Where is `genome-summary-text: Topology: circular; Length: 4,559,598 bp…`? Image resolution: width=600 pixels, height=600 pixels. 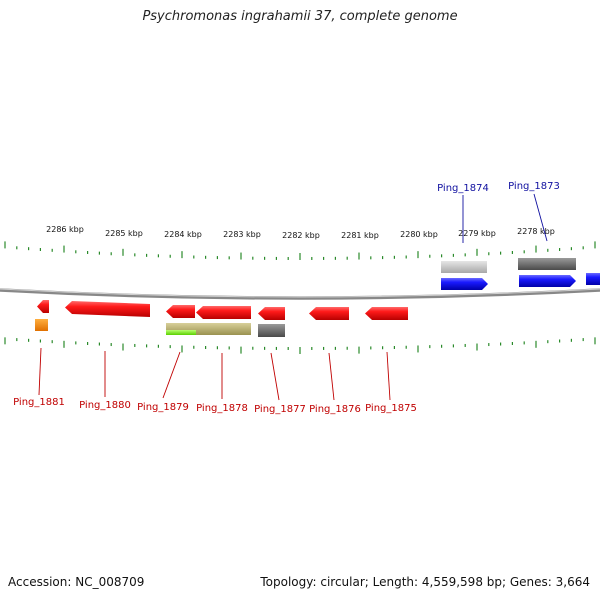
genome-summary-text: Topology: circular; Length: 4,559,598 bp… is located at coordinates (425, 582).